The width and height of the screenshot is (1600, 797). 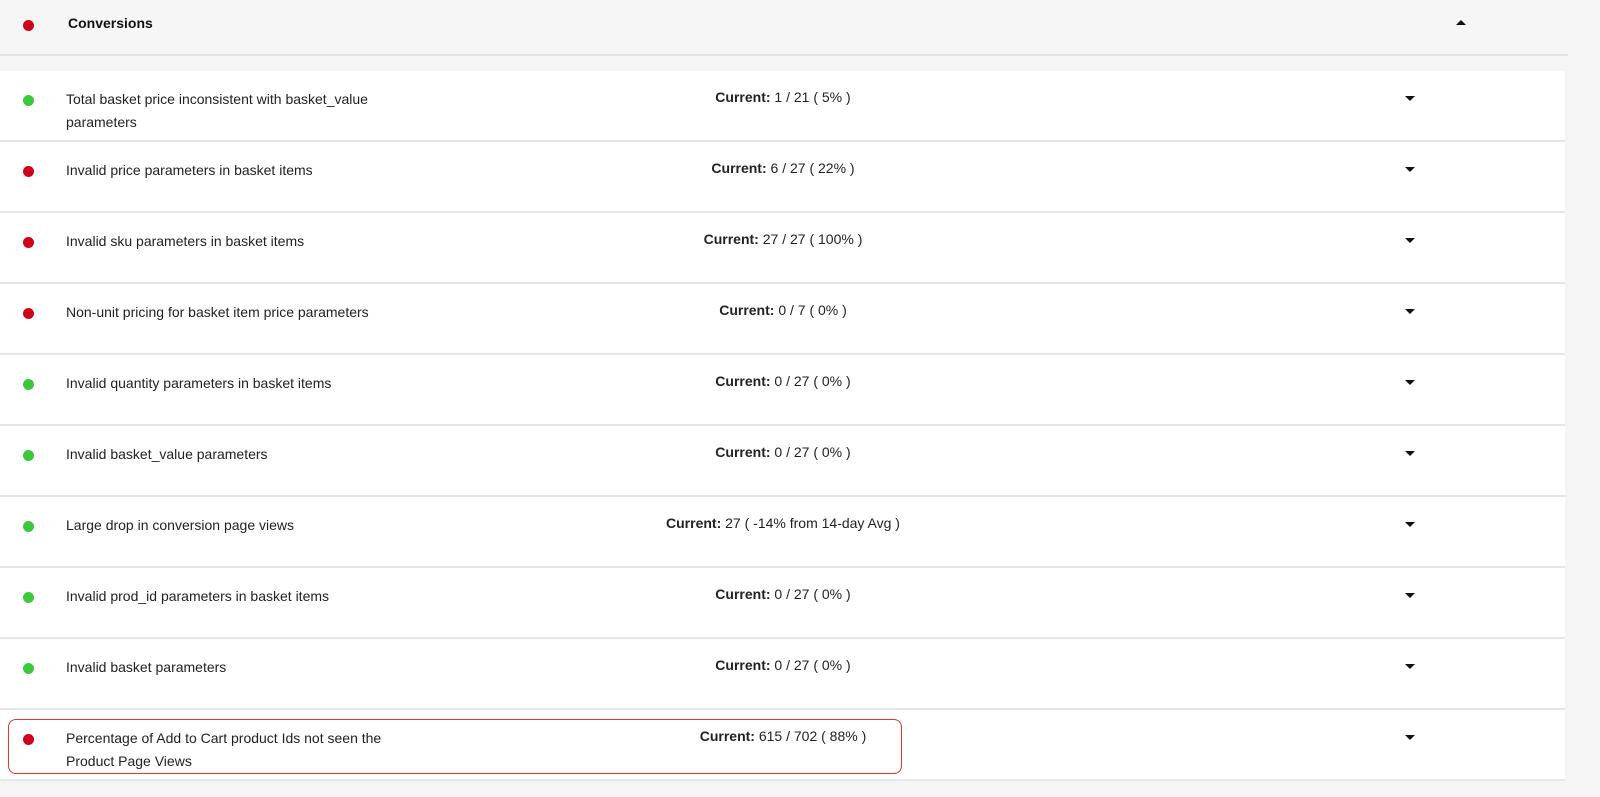 I want to click on current-number: 6 / 27 ( 22% ), so click(x=812, y=168).